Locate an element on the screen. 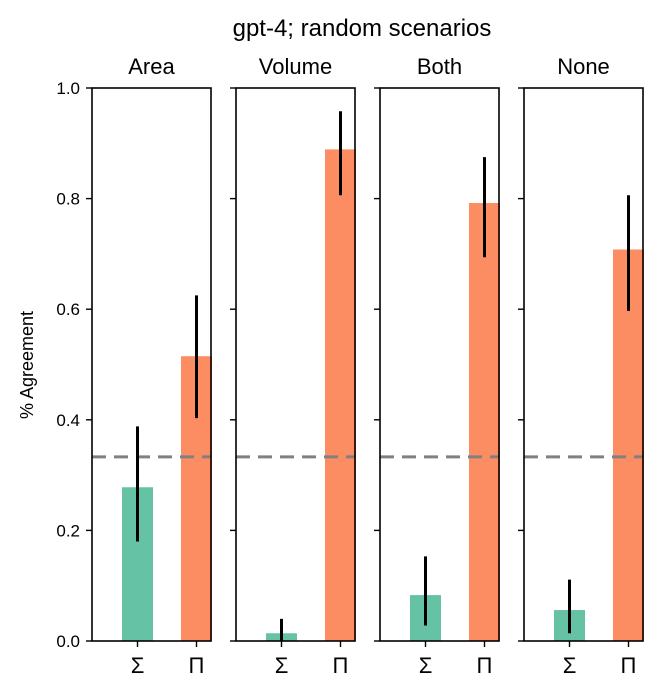 This screenshot has width=664, height=692. y-tick-label: 0.4 is located at coordinates (68, 420).